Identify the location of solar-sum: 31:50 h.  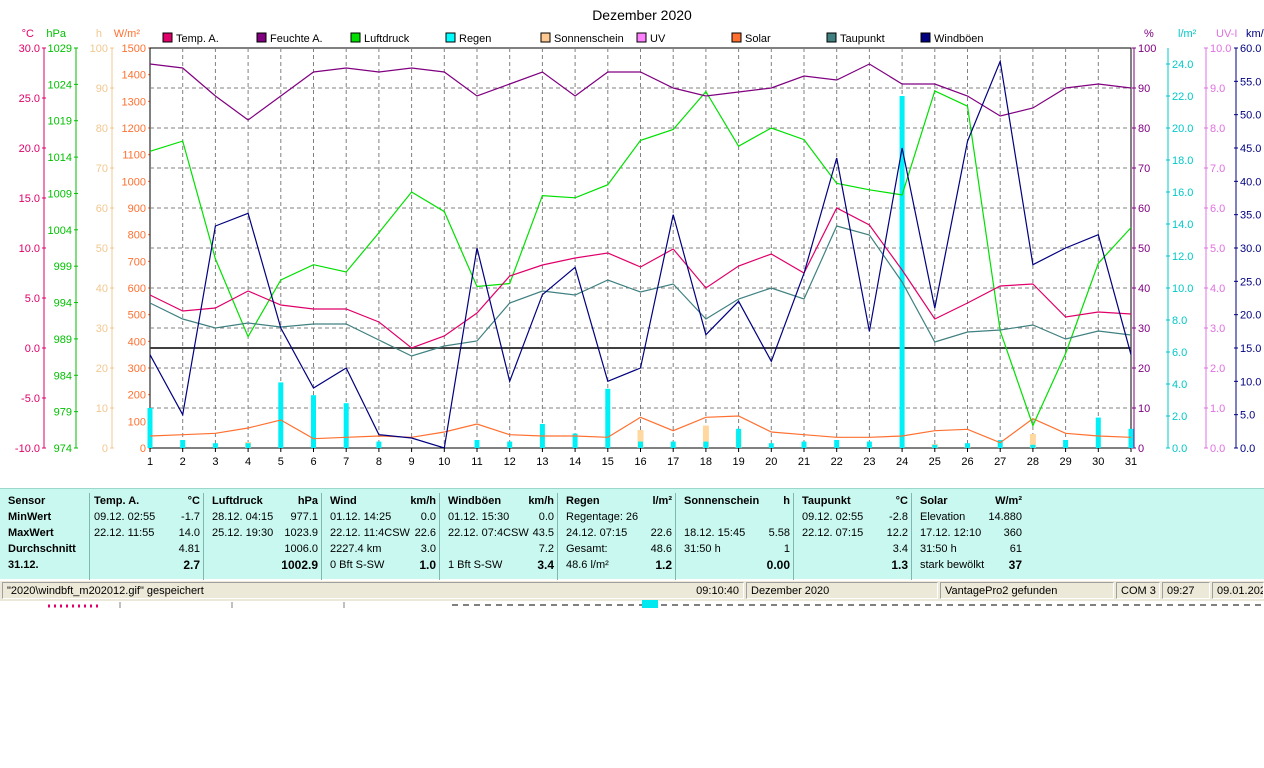
(938, 549).